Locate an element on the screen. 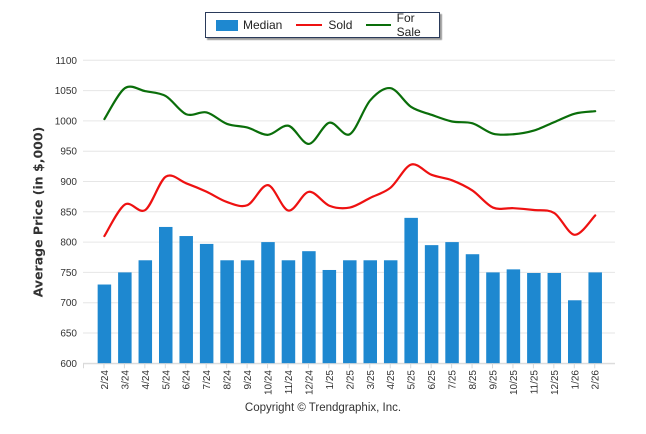  legend-item-sold: Sold is located at coordinates (324, 25).